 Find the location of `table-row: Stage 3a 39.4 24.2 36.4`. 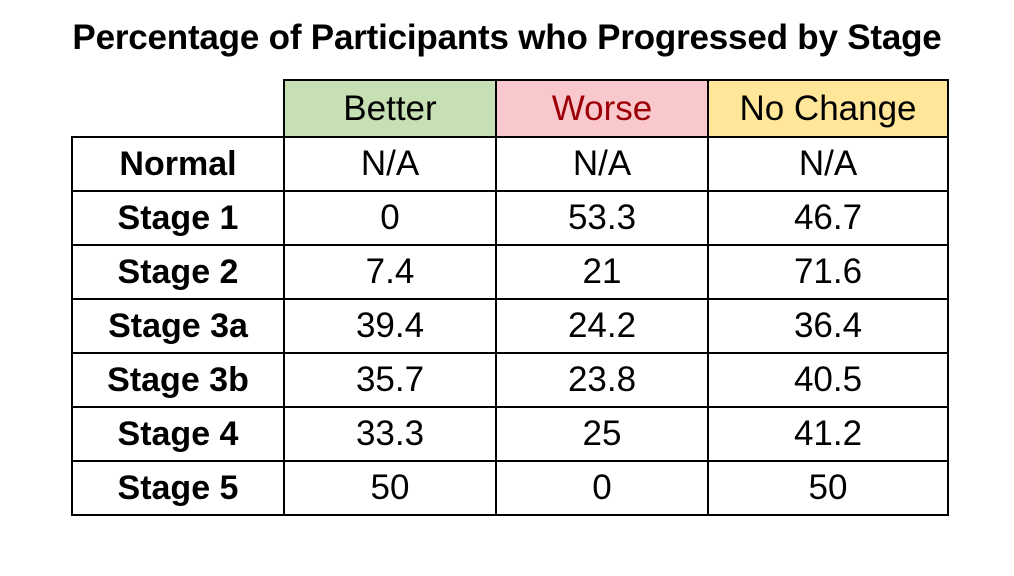

table-row: Stage 3a 39.4 24.2 36.4 is located at coordinates (510, 326).